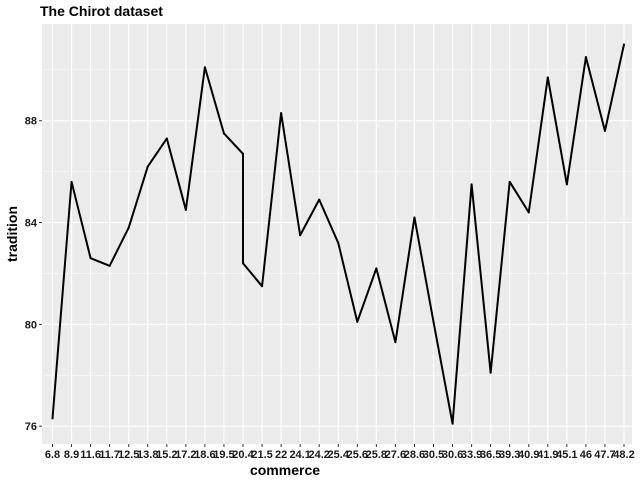  Describe the element at coordinates (528, 455) in the screenshot. I see `x-tick-label: 40.9` at that location.